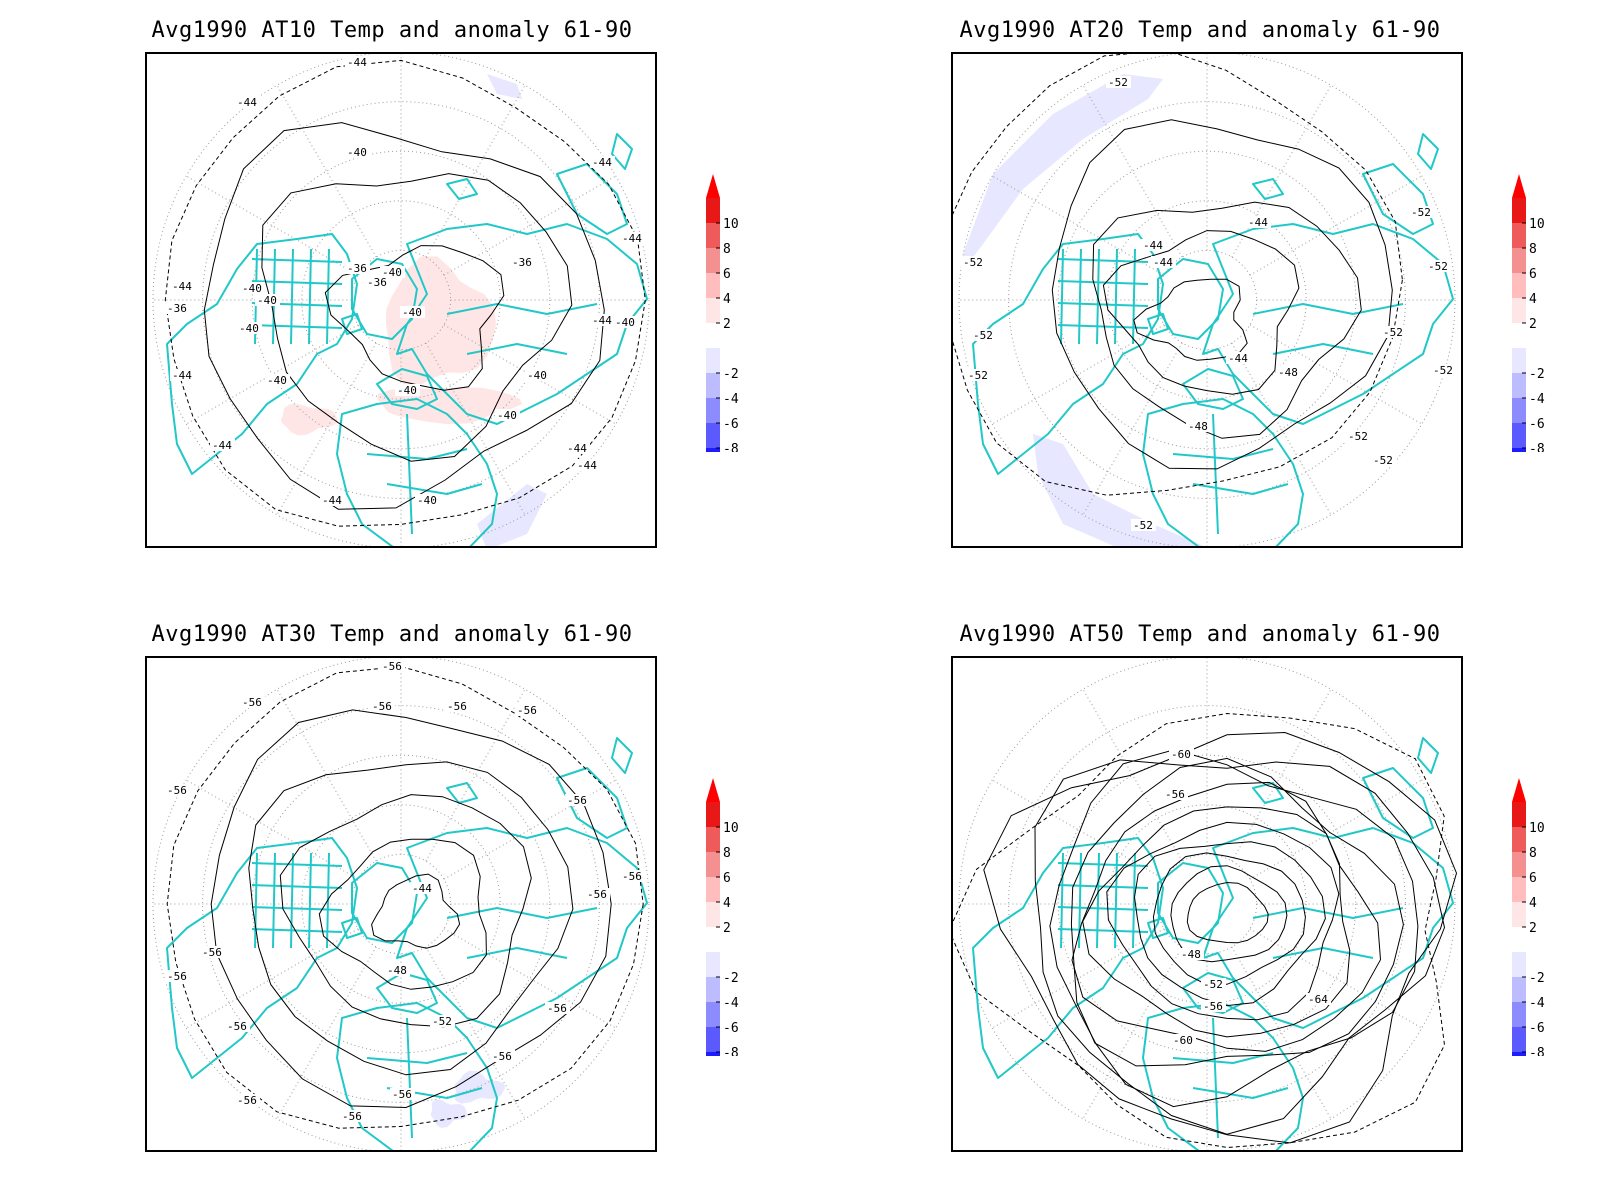  I want to click on lat-lon-grid, so click(1207, 904).